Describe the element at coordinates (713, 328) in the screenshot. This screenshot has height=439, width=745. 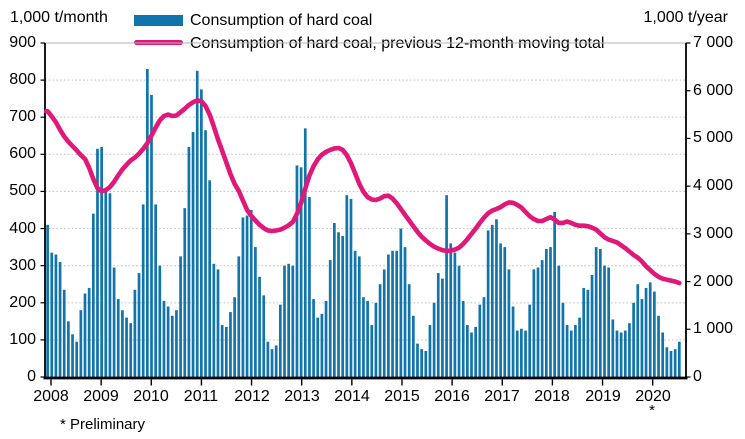
I see `right-axis-label: 1 000` at that location.